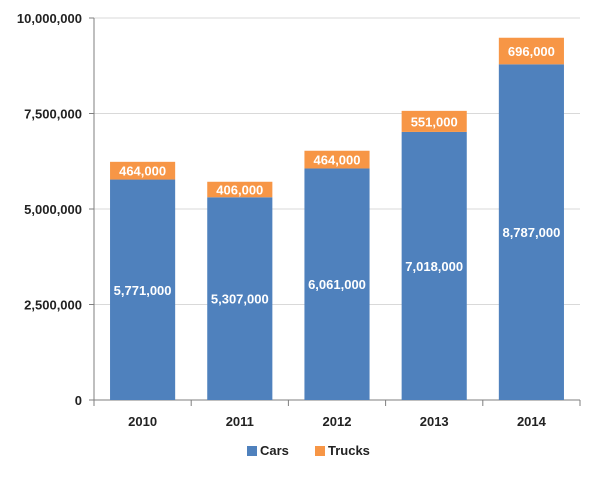 The height and width of the screenshot is (480, 600). I want to click on bar-trucks-2010, so click(143, 170).